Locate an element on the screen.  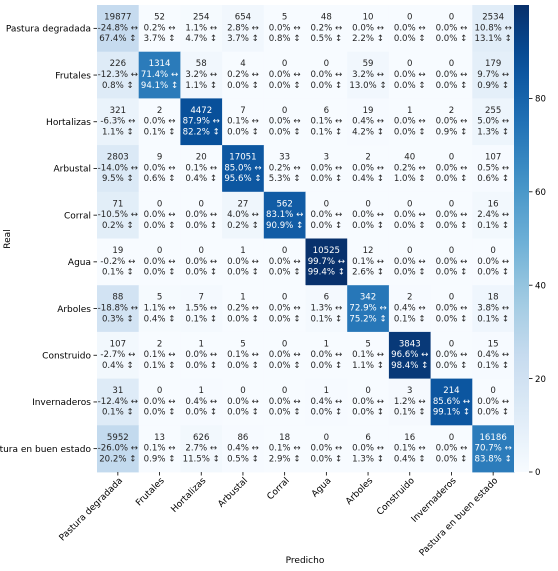
cell-row-percent-label: -26.0% ↔ is located at coordinates (118, 449).